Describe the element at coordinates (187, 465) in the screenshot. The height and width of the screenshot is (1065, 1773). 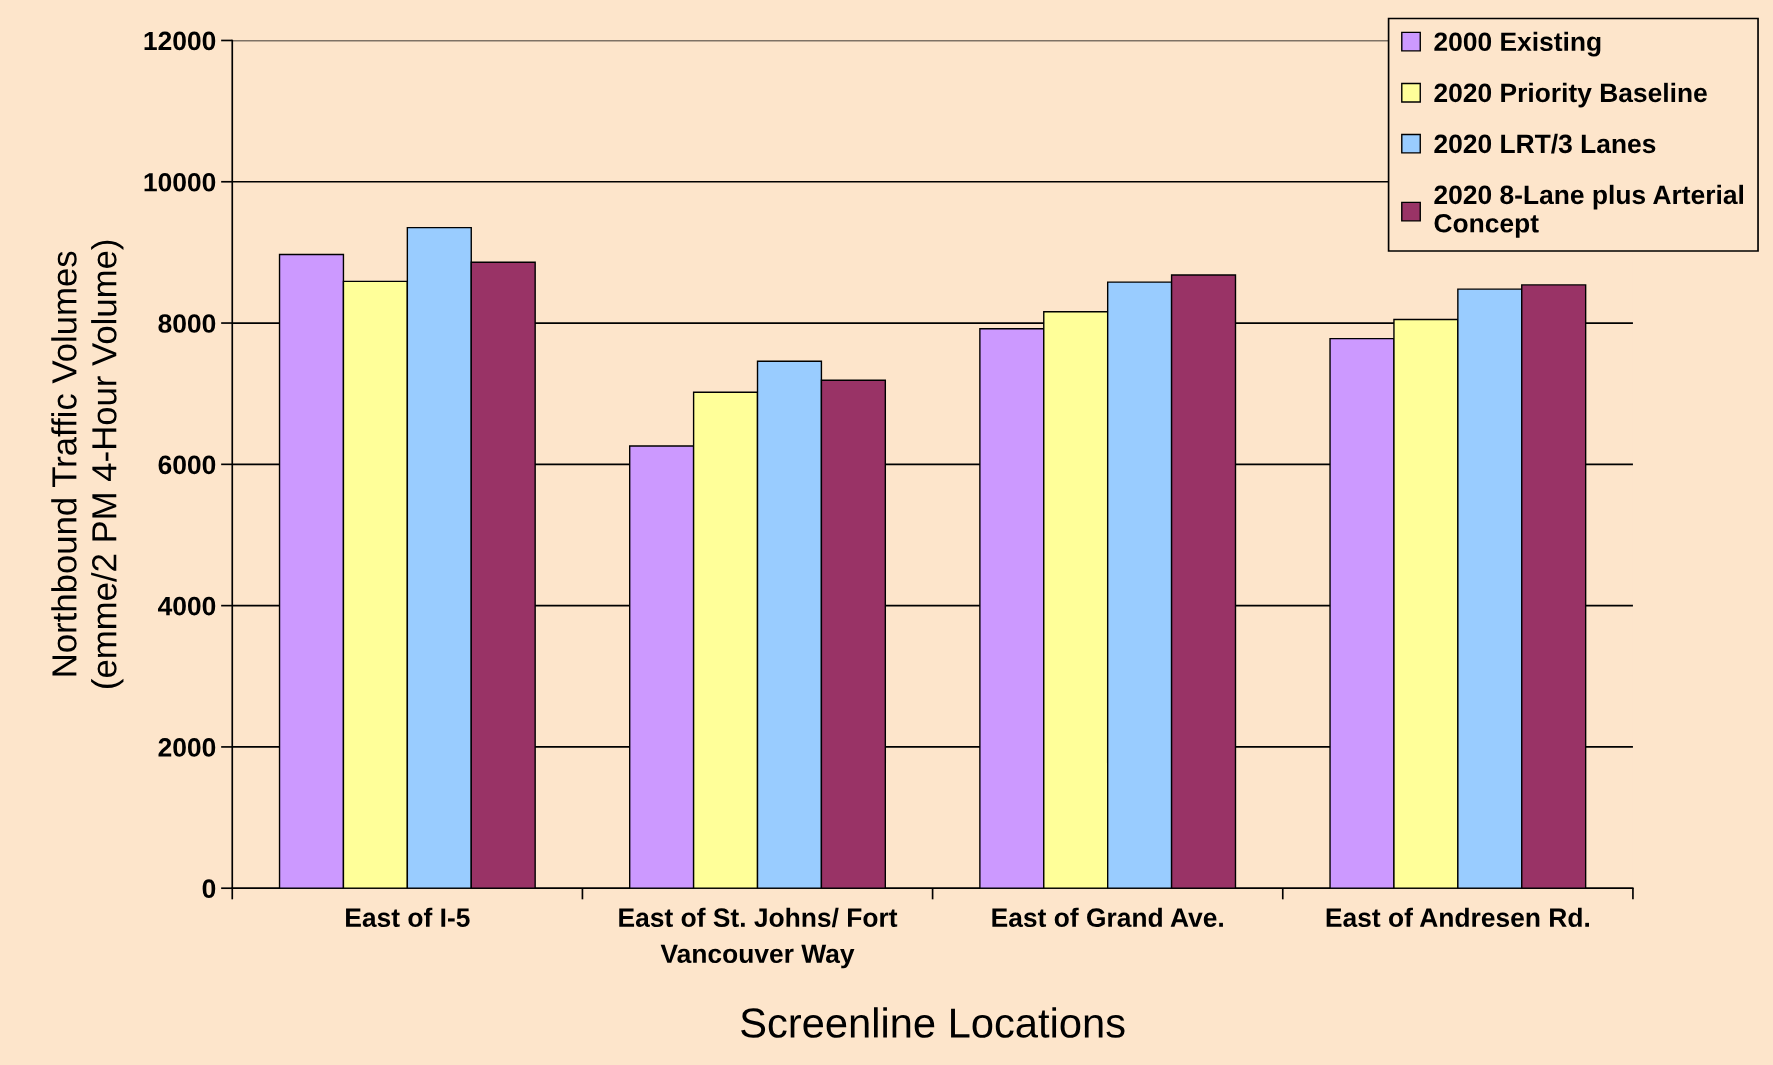
I see `y-tick-label: 6000` at that location.